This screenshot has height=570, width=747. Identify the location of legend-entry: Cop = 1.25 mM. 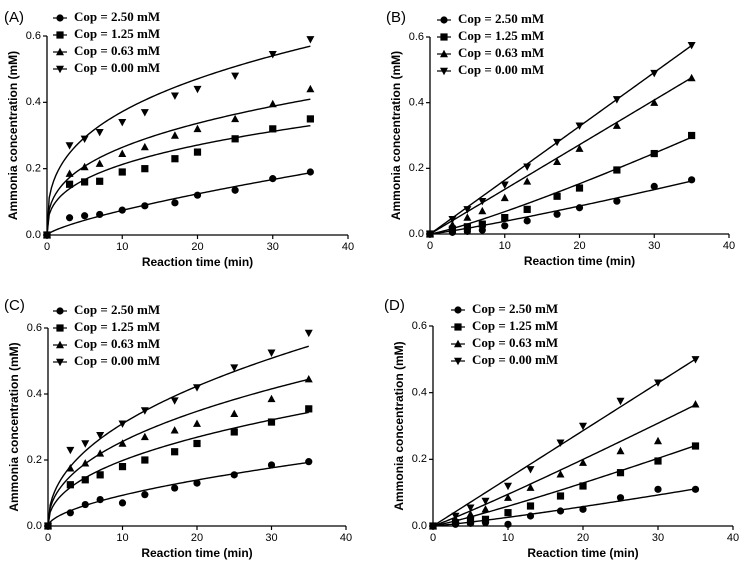
(117, 326).